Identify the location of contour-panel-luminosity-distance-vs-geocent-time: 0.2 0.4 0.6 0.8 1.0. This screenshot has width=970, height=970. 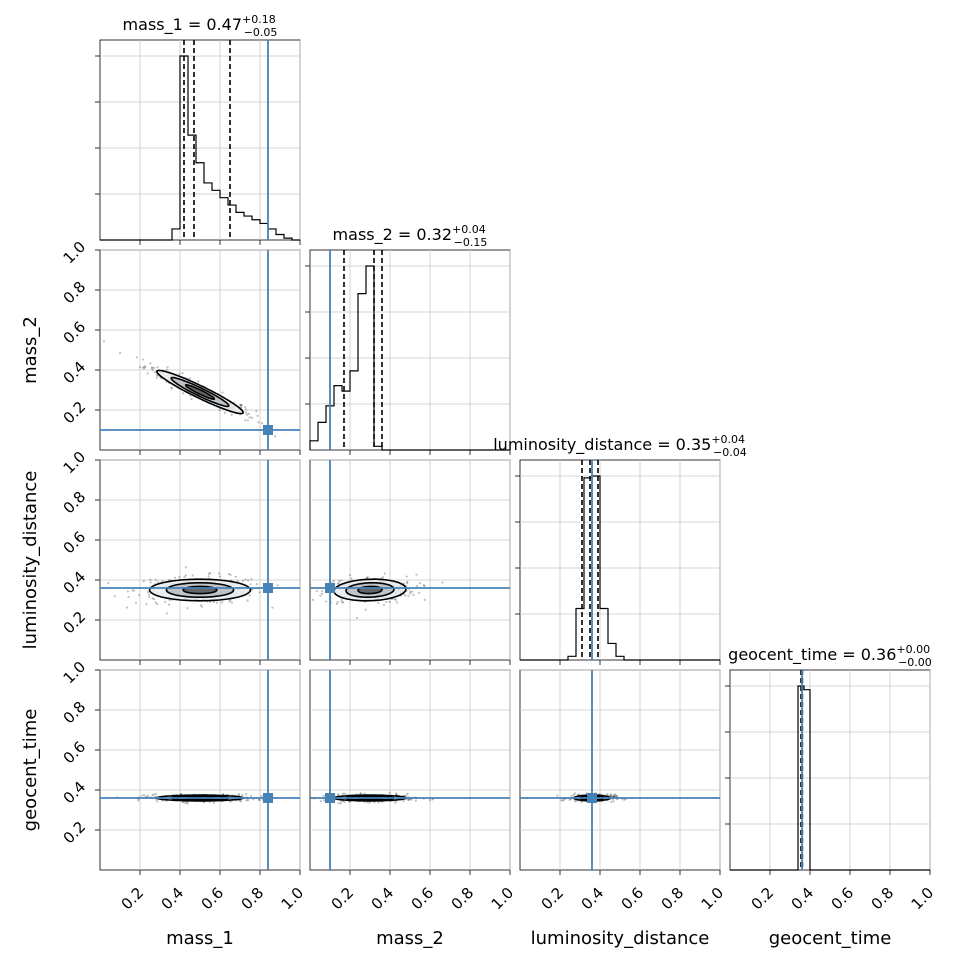
(623, 791).